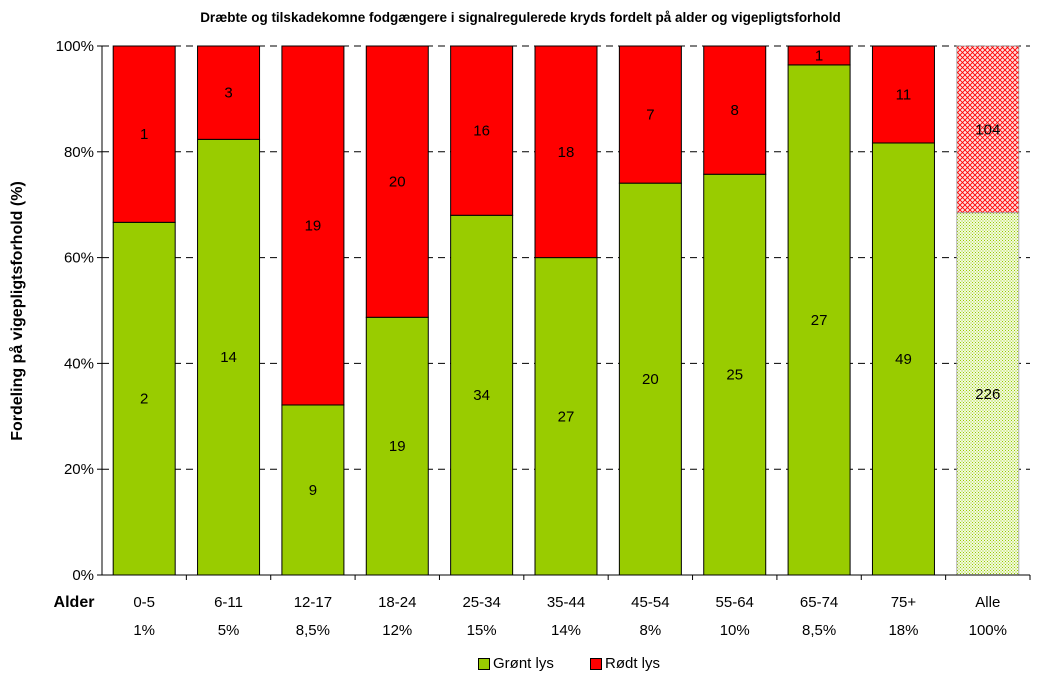  What do you see at coordinates (397, 630) in the screenshot?
I see `category-share-label: 12%` at bounding box center [397, 630].